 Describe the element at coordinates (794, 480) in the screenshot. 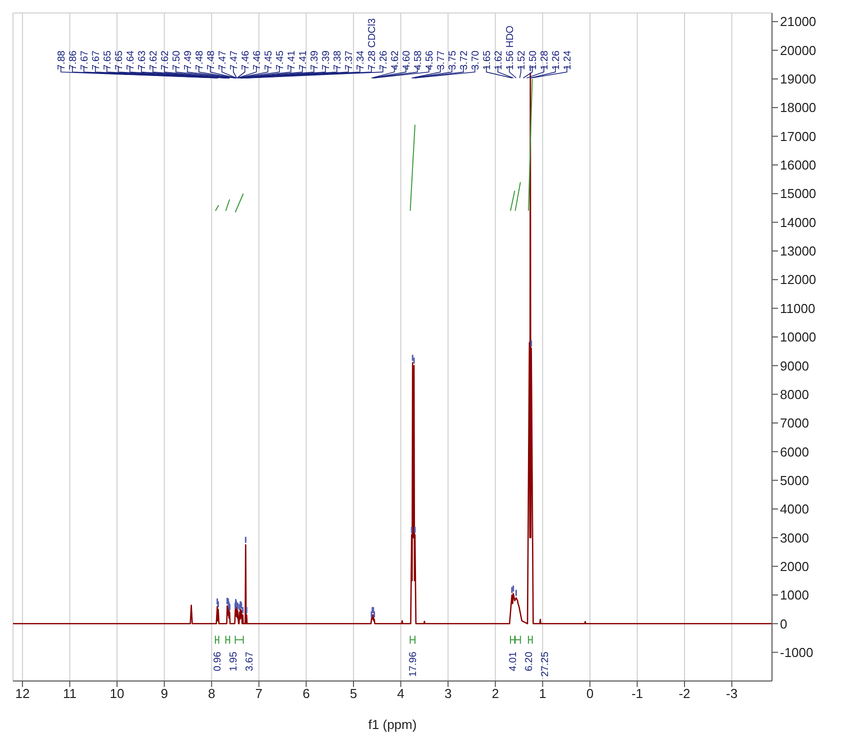

I see `y-tick-label: 5000` at that location.